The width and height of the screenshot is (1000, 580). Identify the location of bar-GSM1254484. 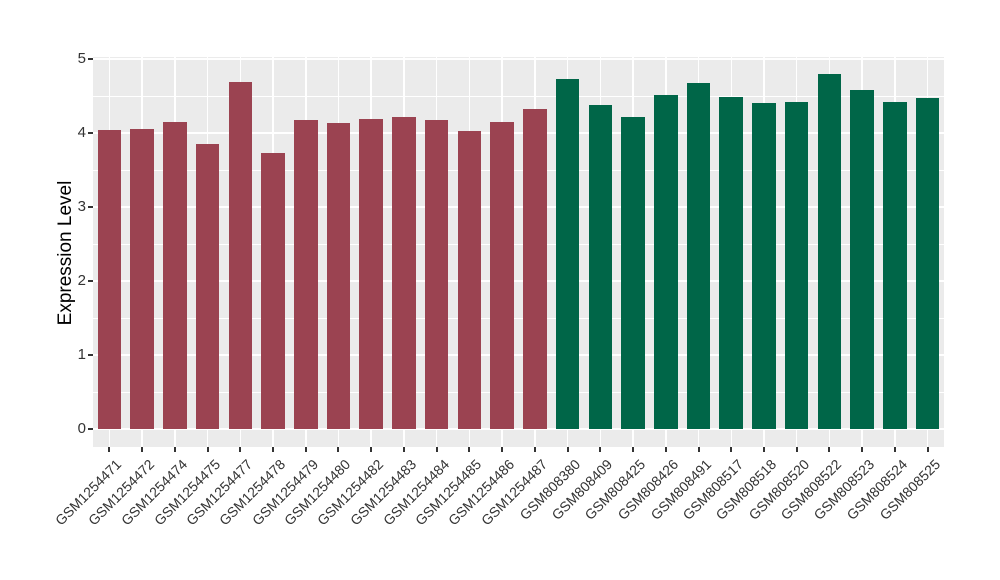
(436, 274).